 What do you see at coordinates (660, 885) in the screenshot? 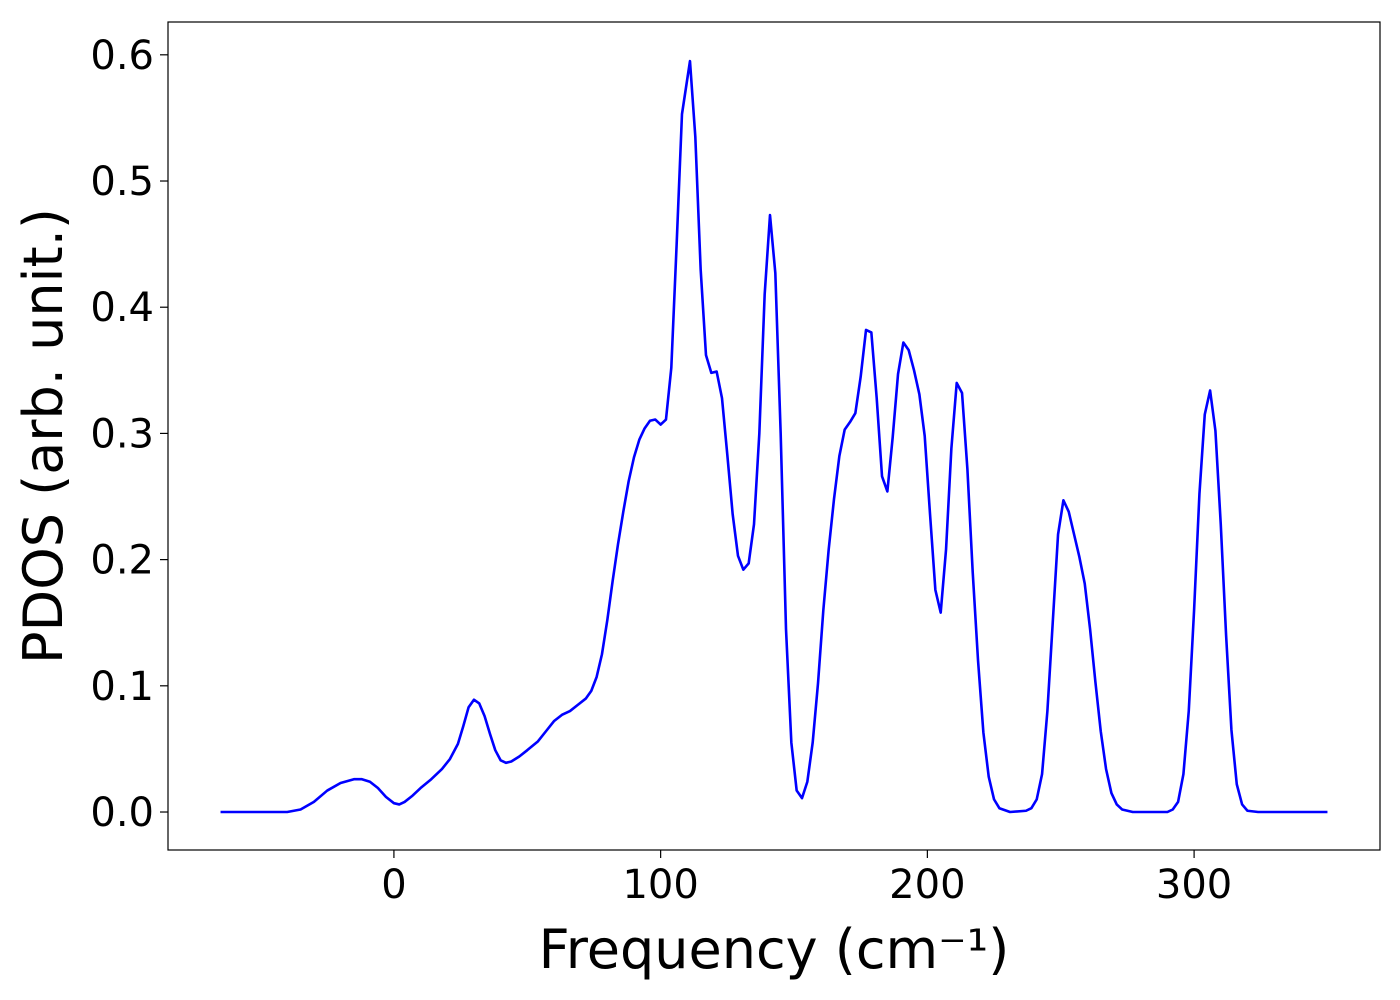
I see `x-tick-label: 100` at bounding box center [660, 885].